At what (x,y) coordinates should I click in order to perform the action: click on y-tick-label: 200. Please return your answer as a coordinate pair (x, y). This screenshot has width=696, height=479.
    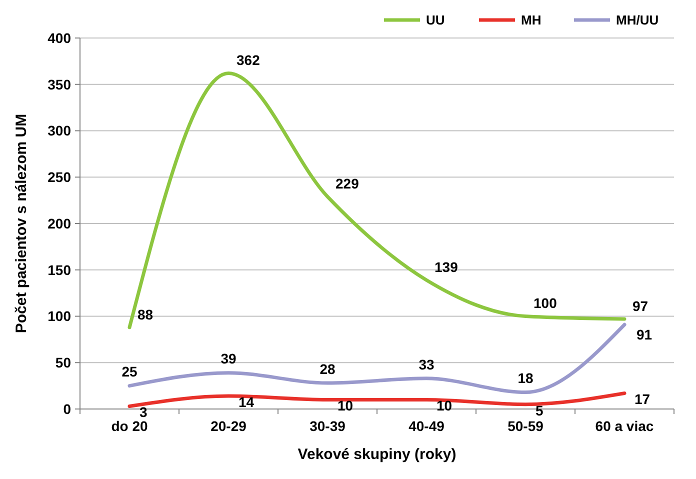
    Looking at the image, I should click on (60, 223).